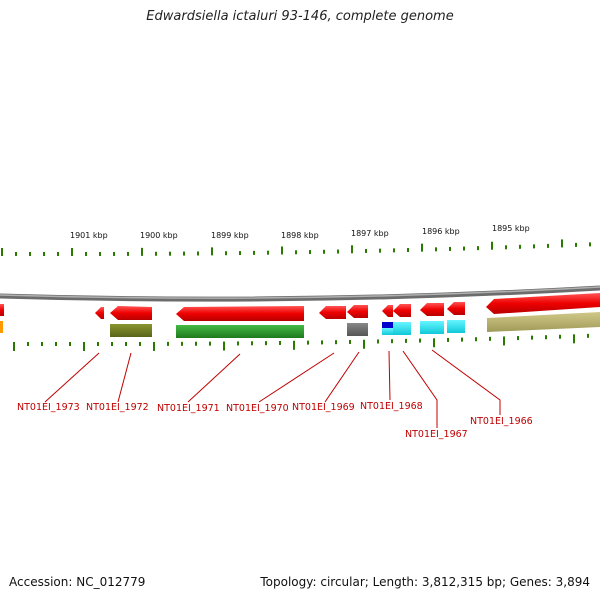  I want to click on gene-label-nt01ei-1969: NT01EI_1969, so click(323, 407).